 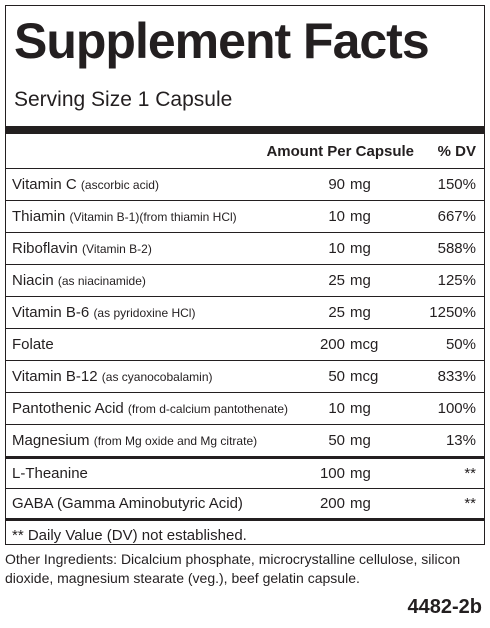 I want to click on nutrient-note: (from d-calcium pantothenate), so click(x=207, y=408).